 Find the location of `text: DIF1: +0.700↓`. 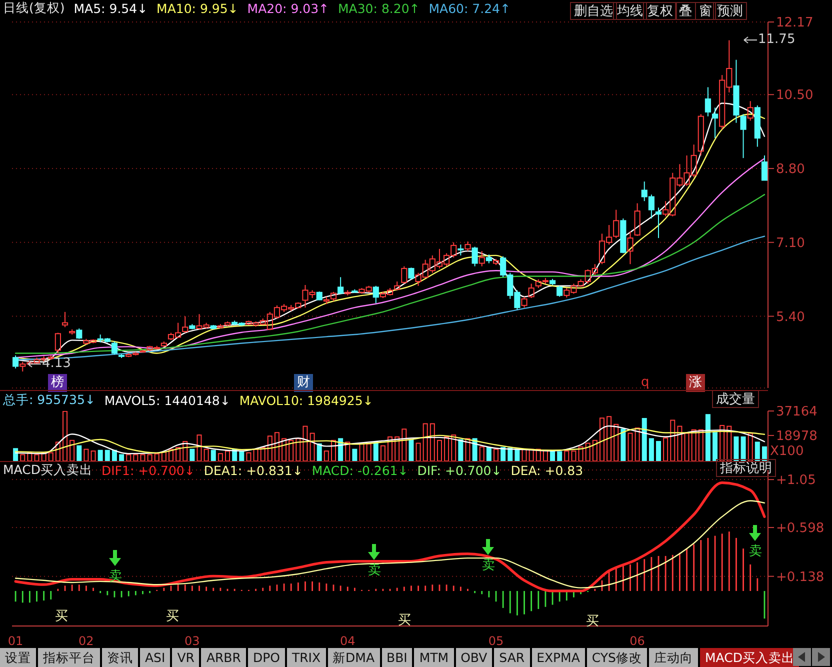

text: DIF1: +0.700↓ is located at coordinates (148, 470).